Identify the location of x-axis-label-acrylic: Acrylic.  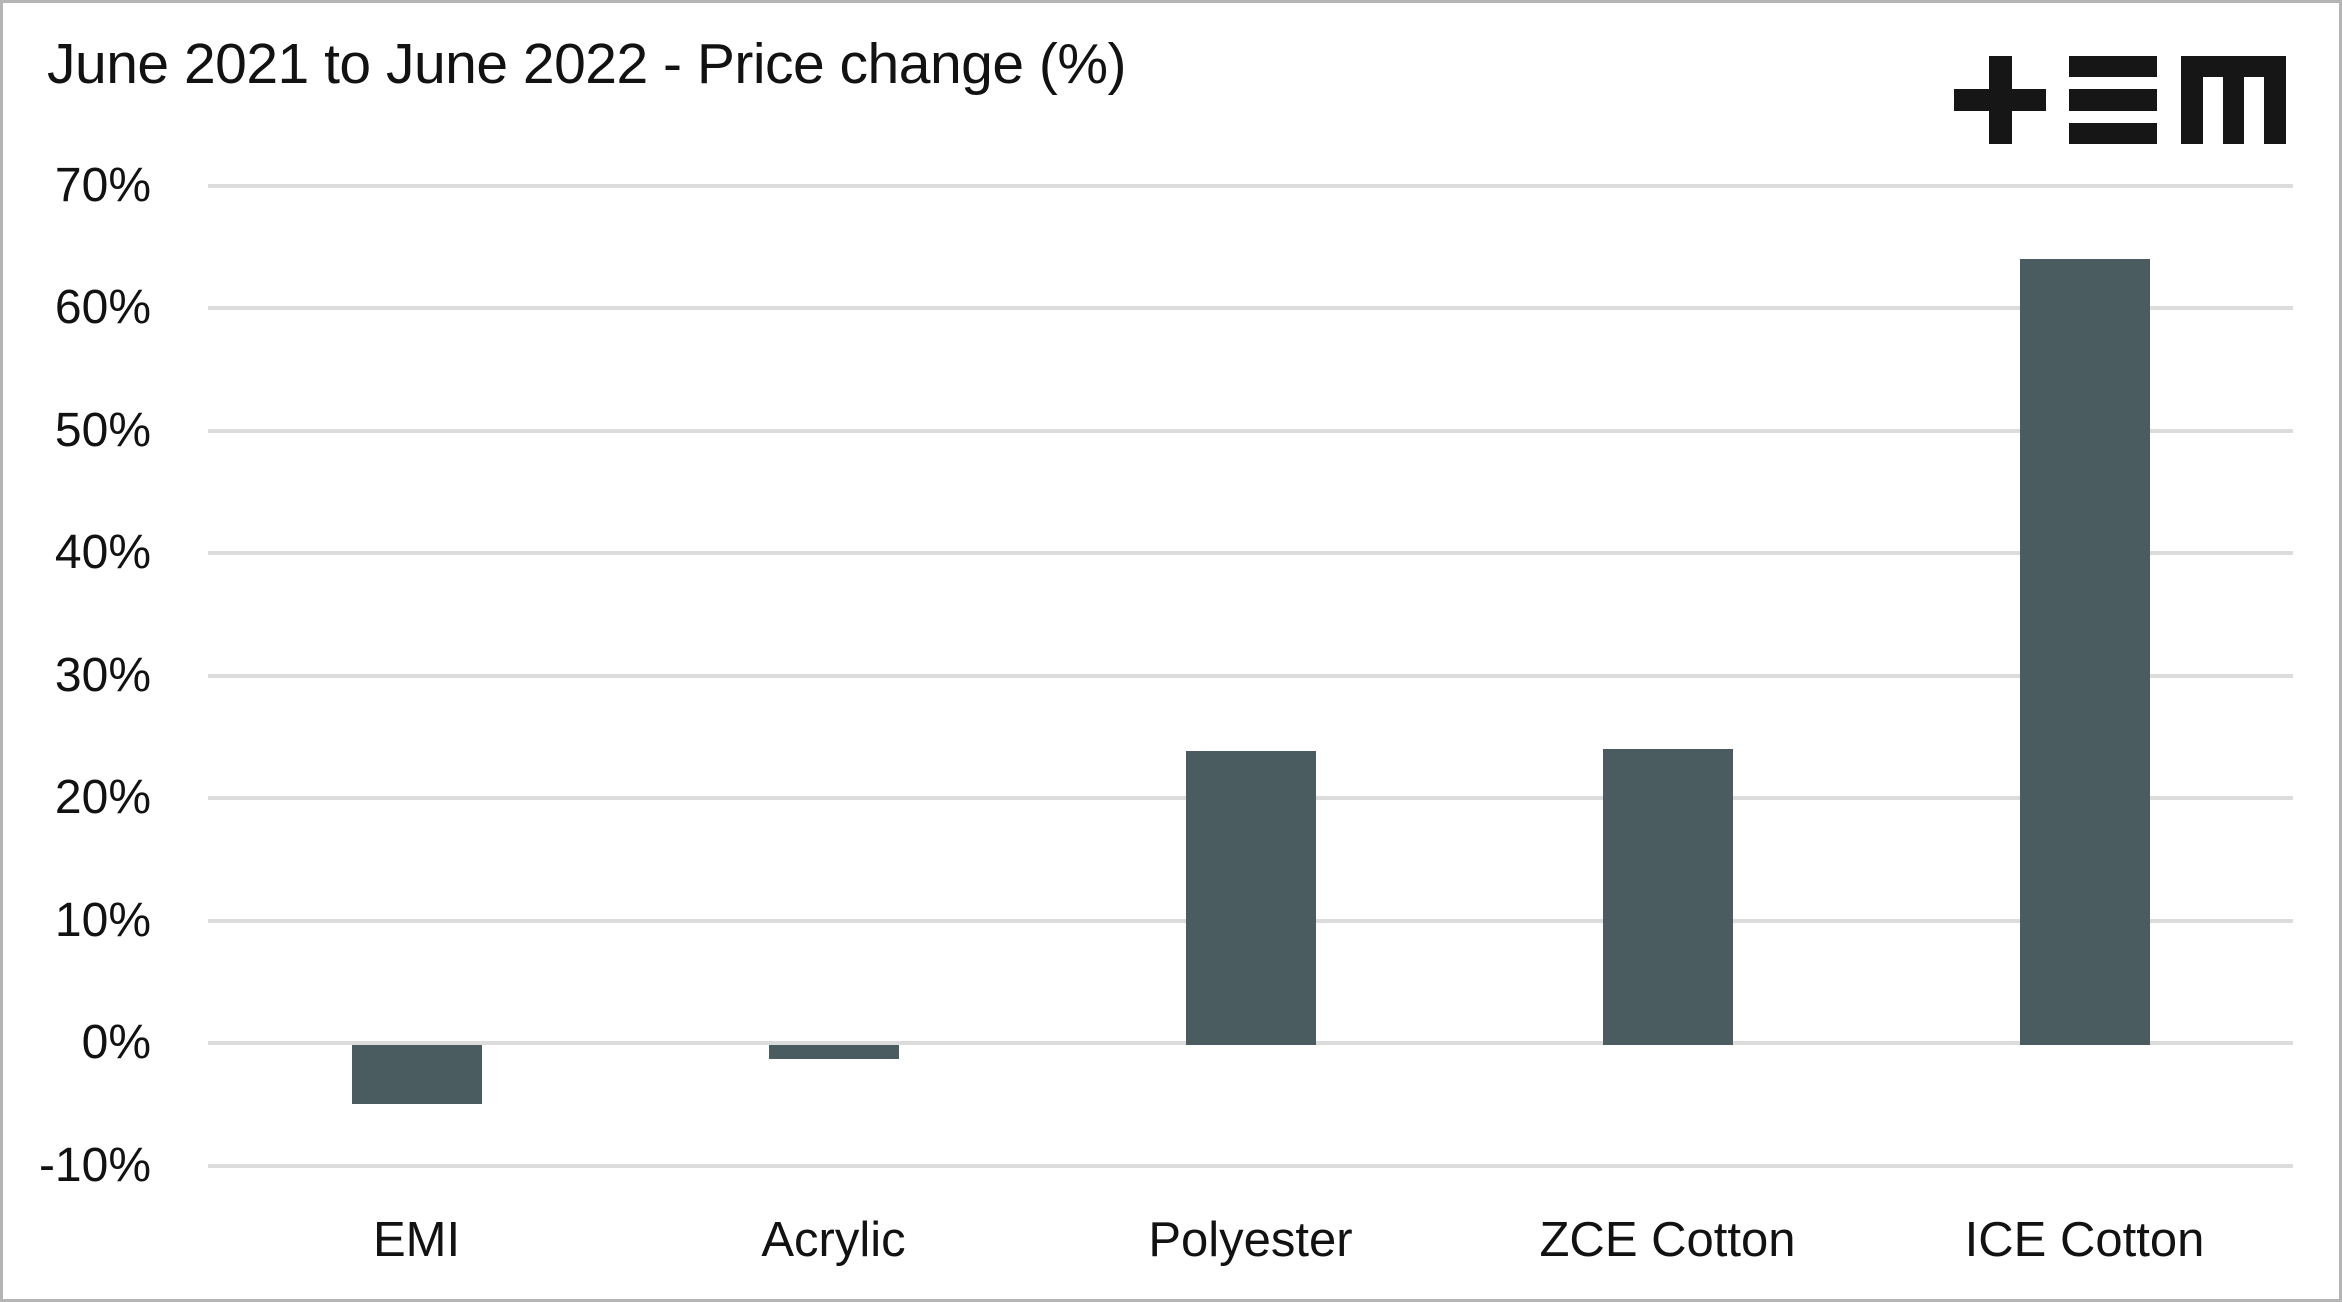
(833, 1240).